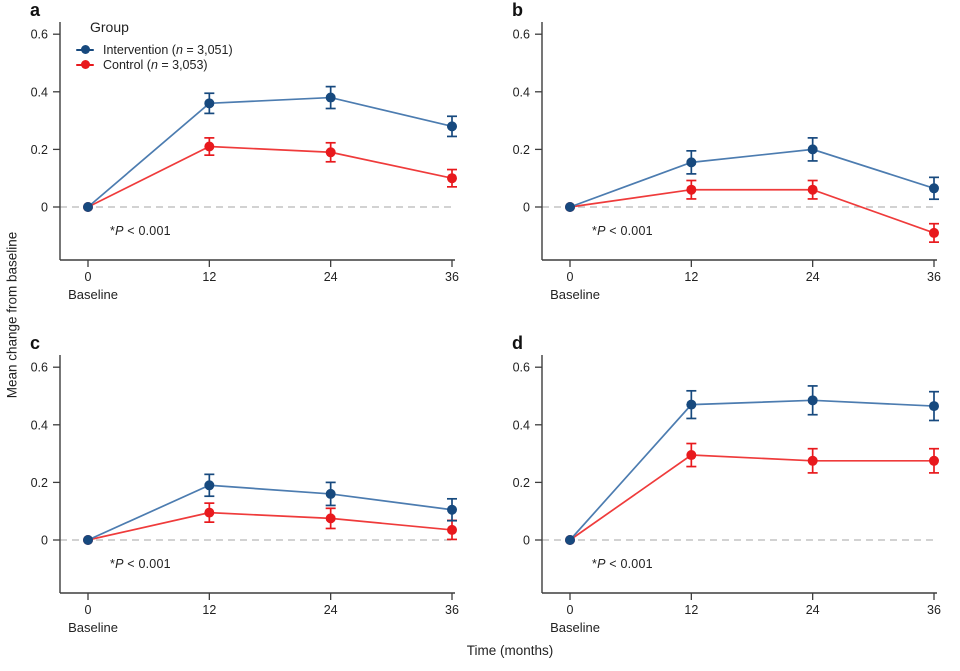 Image resolution: width=960 pixels, height=671 pixels. I want to click on panel-d-letter: d, so click(517, 343).